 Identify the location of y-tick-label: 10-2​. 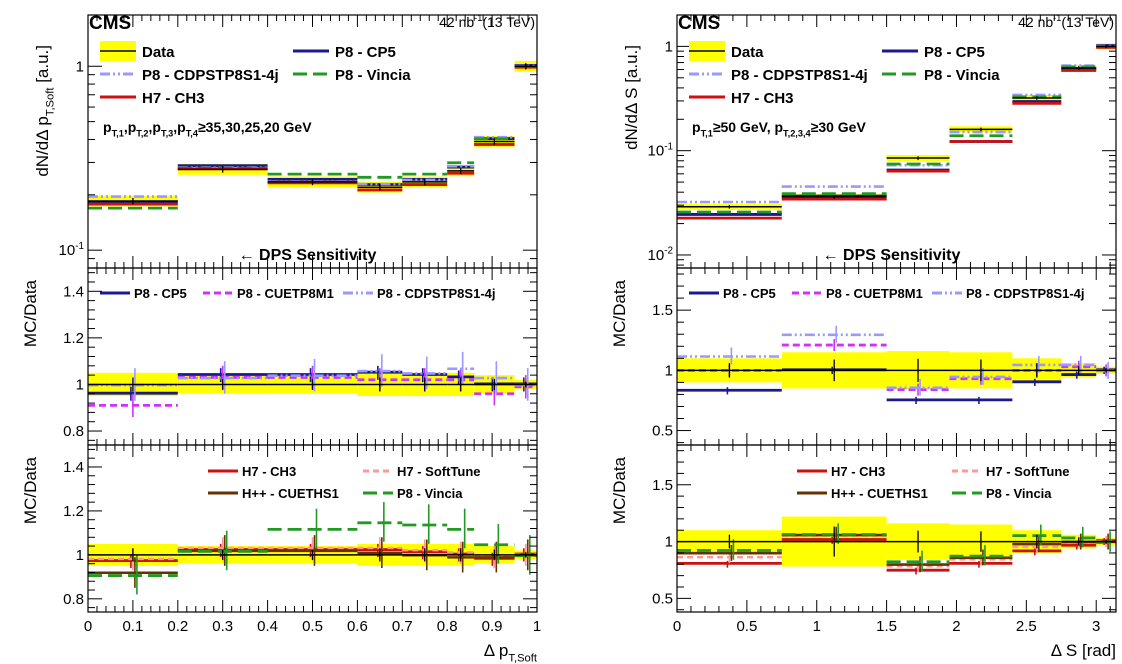
(660, 255).